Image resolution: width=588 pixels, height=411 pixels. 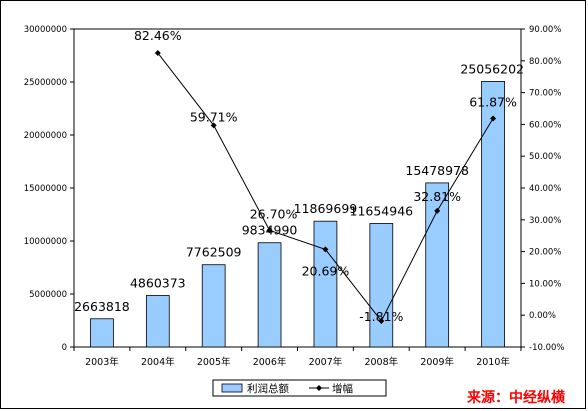 I want to click on legend-bar-label: 利润总额, so click(x=268, y=388).